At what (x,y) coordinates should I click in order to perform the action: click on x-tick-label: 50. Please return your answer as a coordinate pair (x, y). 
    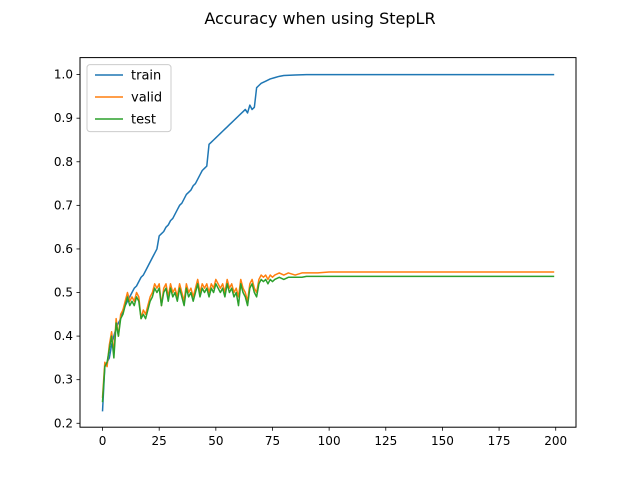
    Looking at the image, I should click on (215, 441).